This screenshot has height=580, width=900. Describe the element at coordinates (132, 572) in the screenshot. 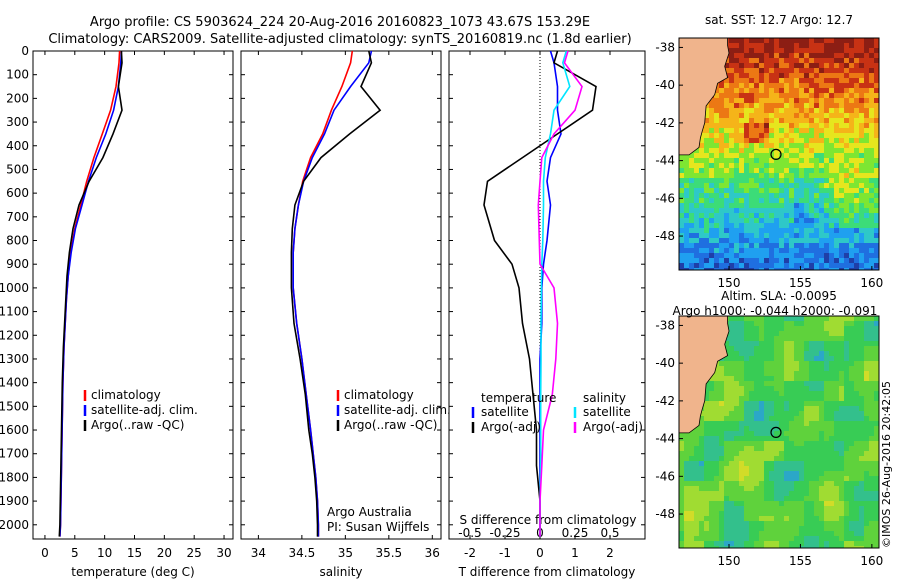

I see `x-axis-label: temperature (deg C)` at that location.